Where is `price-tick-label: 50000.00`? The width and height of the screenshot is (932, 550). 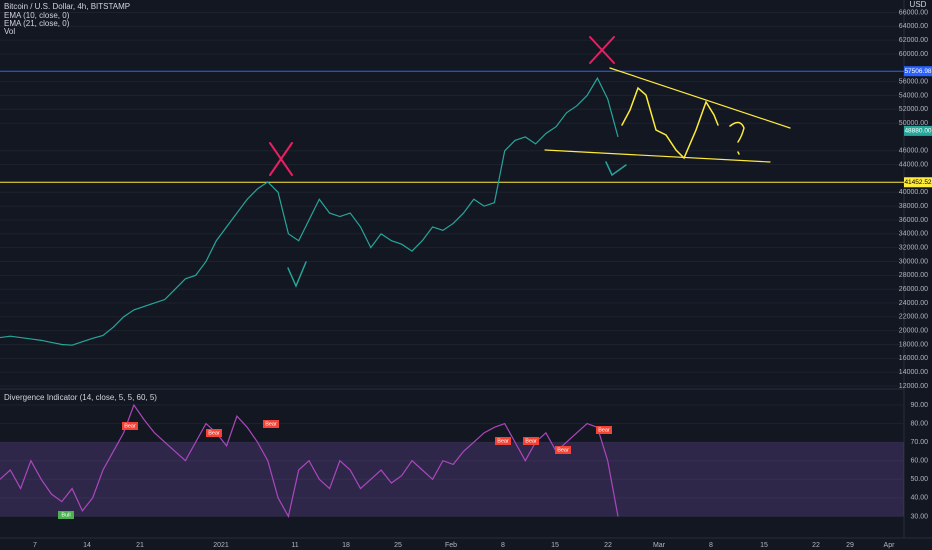
price-tick-label: 50000.00 is located at coordinates (913, 123).